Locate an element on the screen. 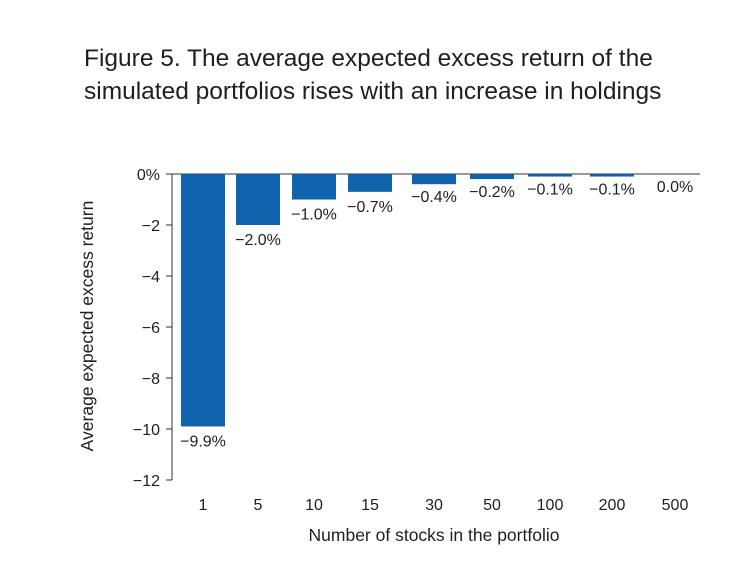  x-tick-label: 15 is located at coordinates (370, 505).